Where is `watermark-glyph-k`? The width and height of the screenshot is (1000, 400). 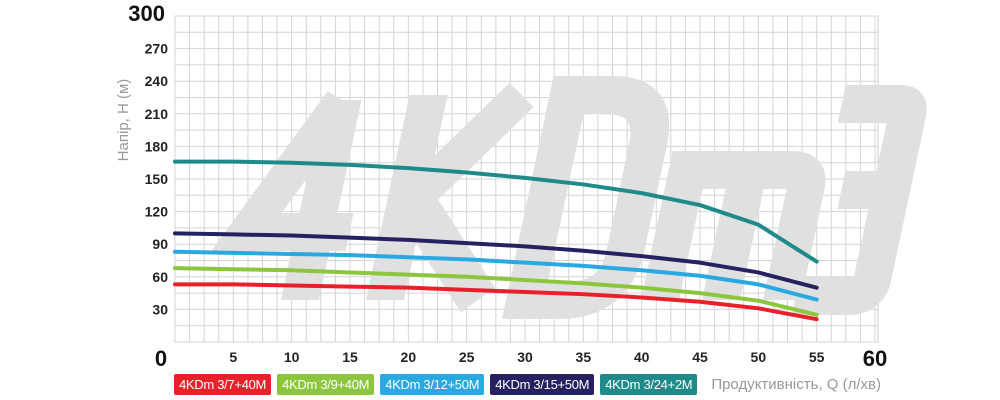 watermark-glyph-k is located at coordinates (450, 197).